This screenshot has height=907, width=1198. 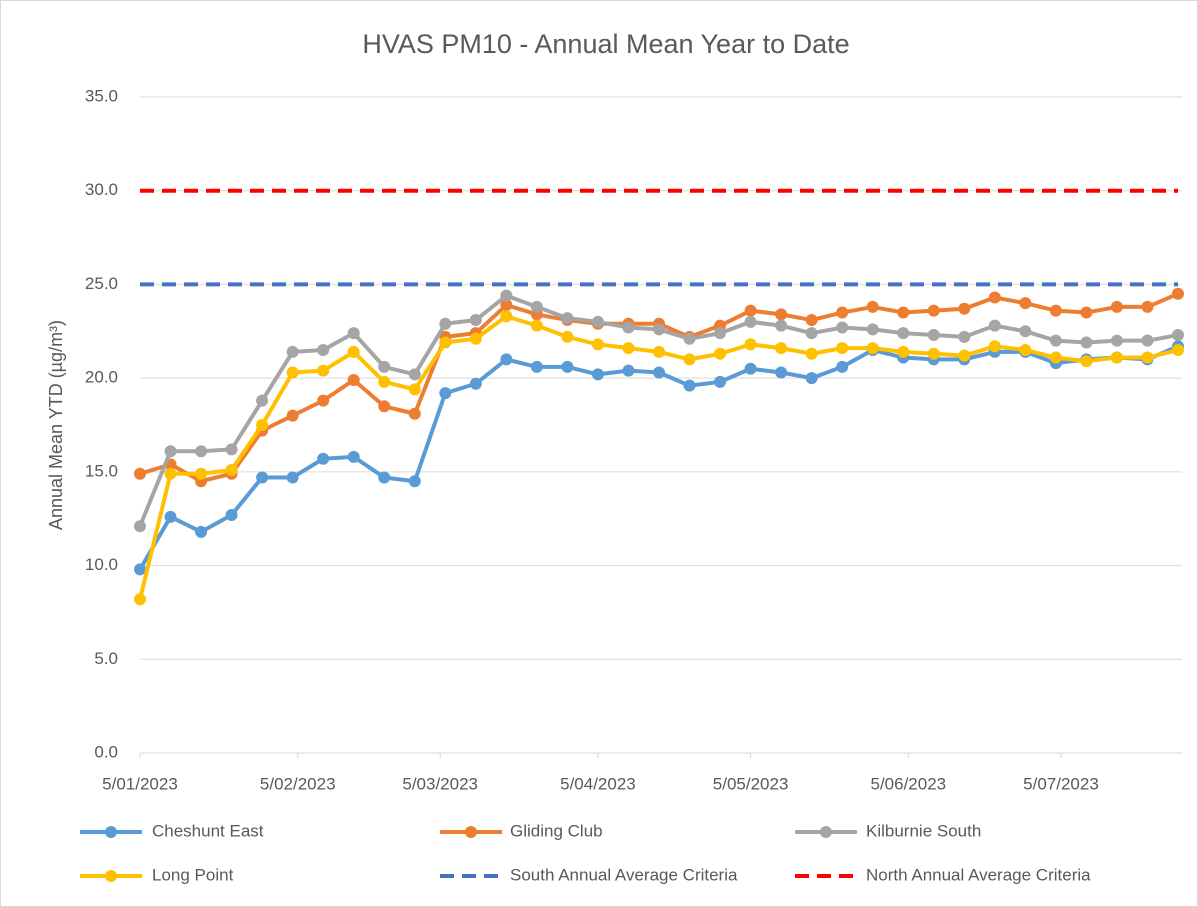 I want to click on y-tick-label: 15.0, so click(x=101, y=470).